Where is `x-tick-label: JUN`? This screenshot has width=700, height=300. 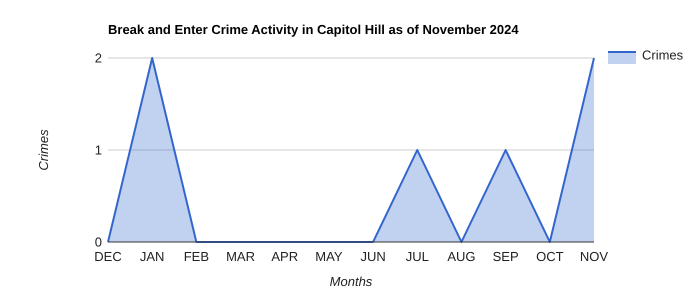
x-tick-label: JUN is located at coordinates (373, 256).